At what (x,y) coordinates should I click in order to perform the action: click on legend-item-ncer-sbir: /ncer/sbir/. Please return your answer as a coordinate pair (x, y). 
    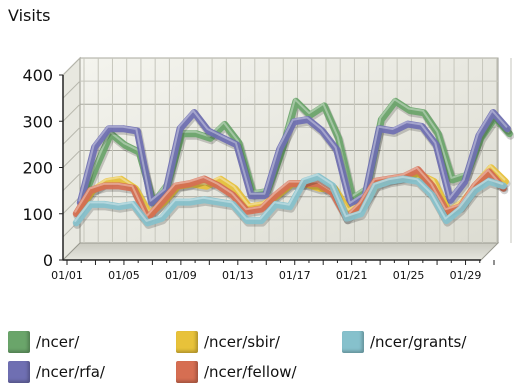
    Looking at the image, I should click on (228, 342).